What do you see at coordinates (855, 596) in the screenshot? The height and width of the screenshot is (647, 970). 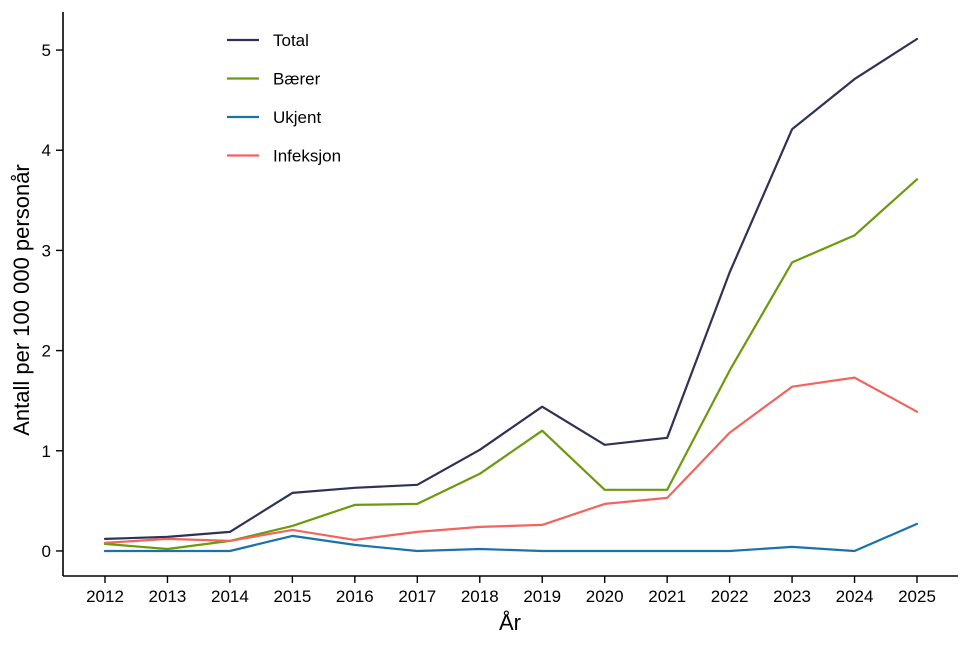 I see `x-tick-label: 2024` at bounding box center [855, 596].